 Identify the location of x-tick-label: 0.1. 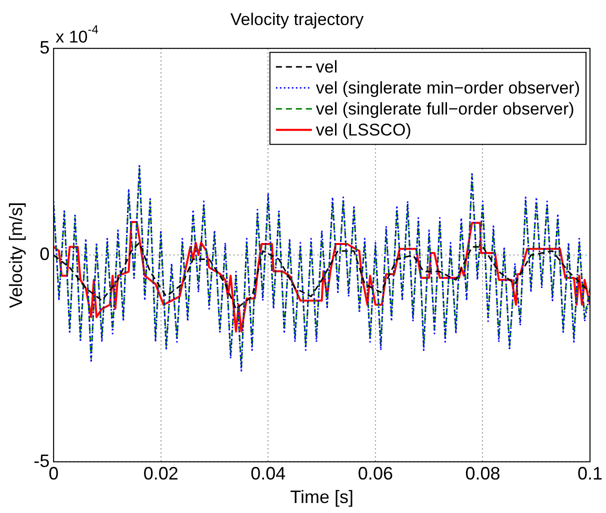
(590, 474).